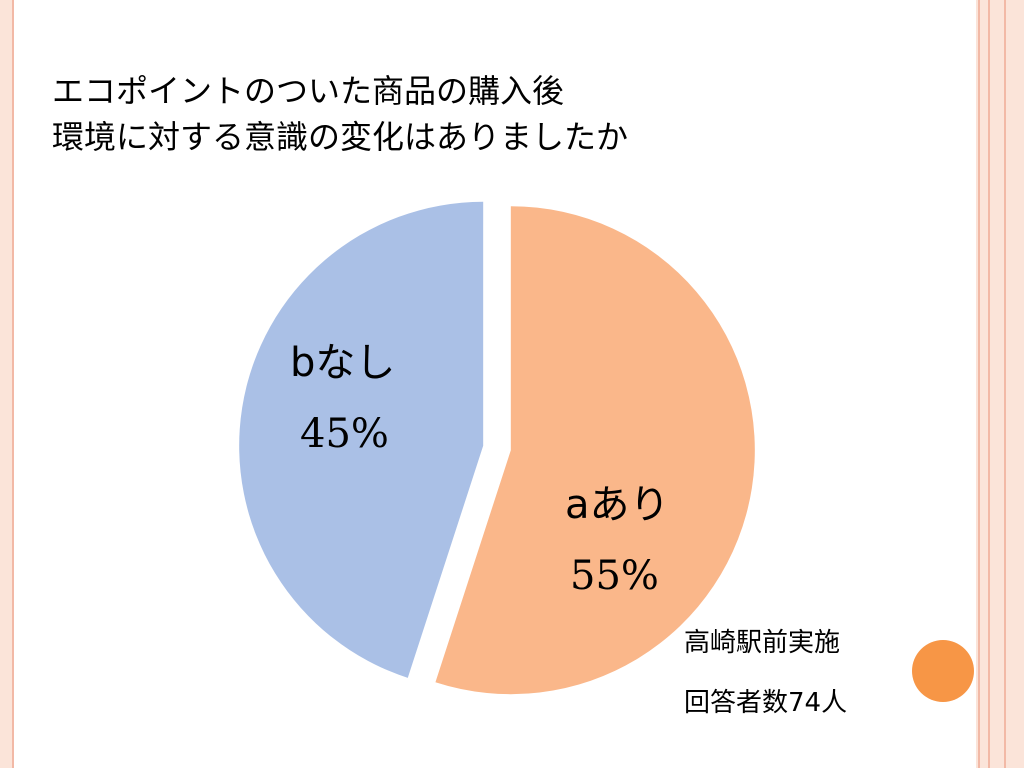  Describe the element at coordinates (617, 505) in the screenshot. I see `slice-label-a: aあり` at that location.